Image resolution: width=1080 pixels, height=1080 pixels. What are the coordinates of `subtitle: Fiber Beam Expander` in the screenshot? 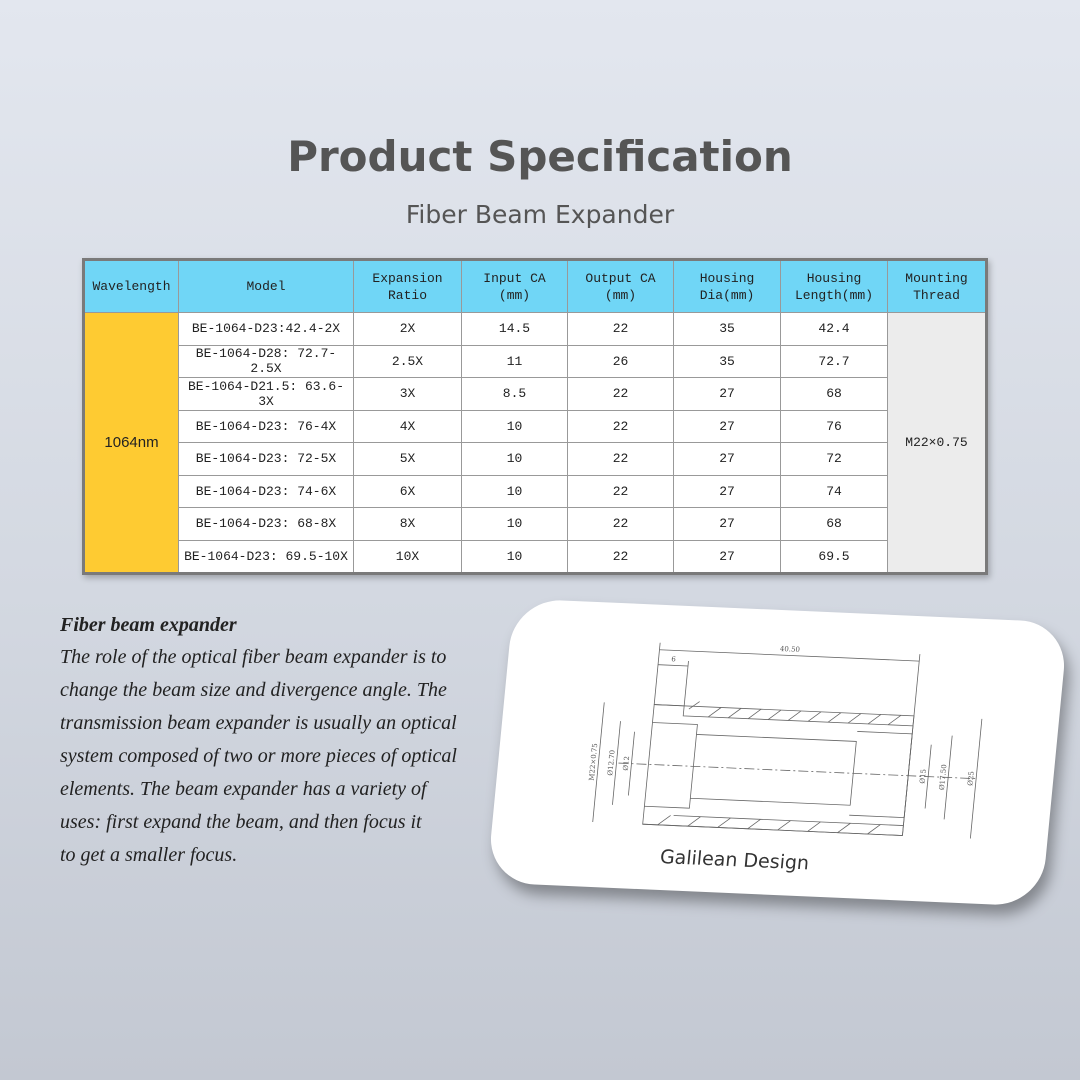 It's located at (540, 214).